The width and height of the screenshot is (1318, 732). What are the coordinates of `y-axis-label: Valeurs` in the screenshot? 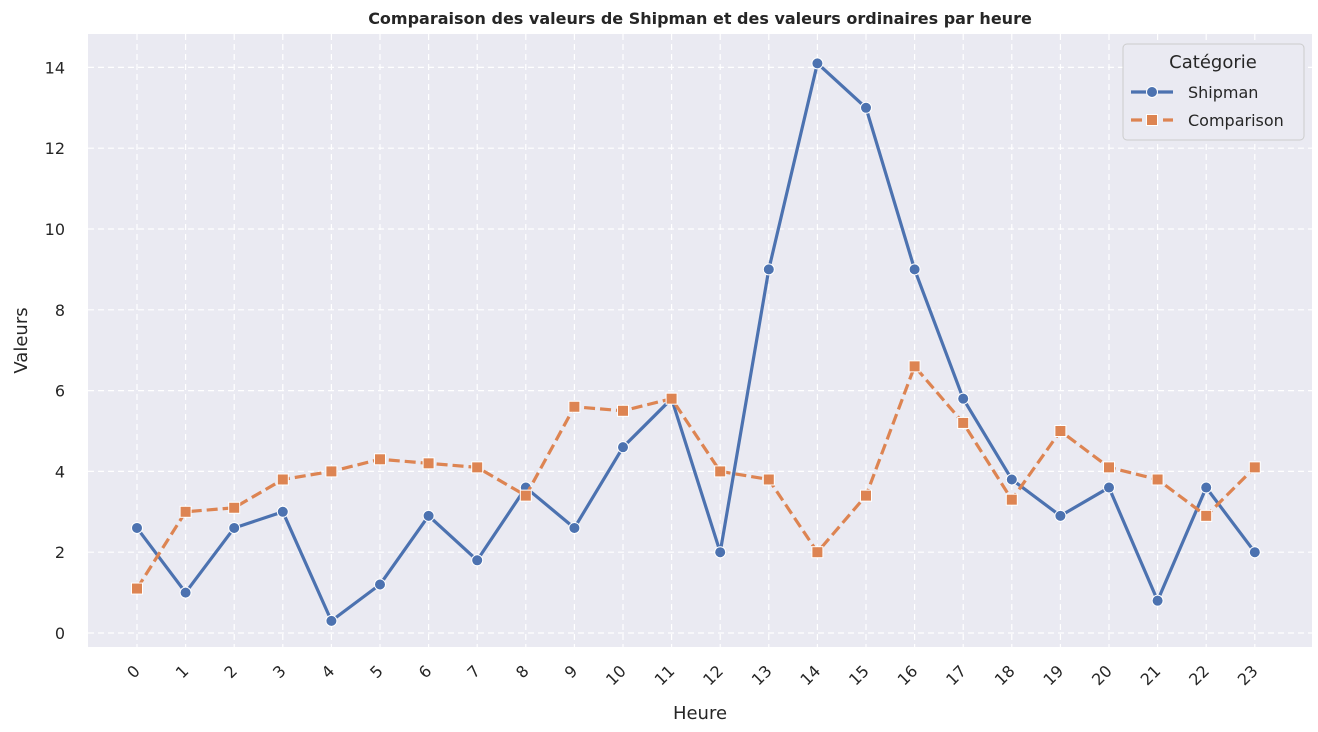 It's located at (21, 340).